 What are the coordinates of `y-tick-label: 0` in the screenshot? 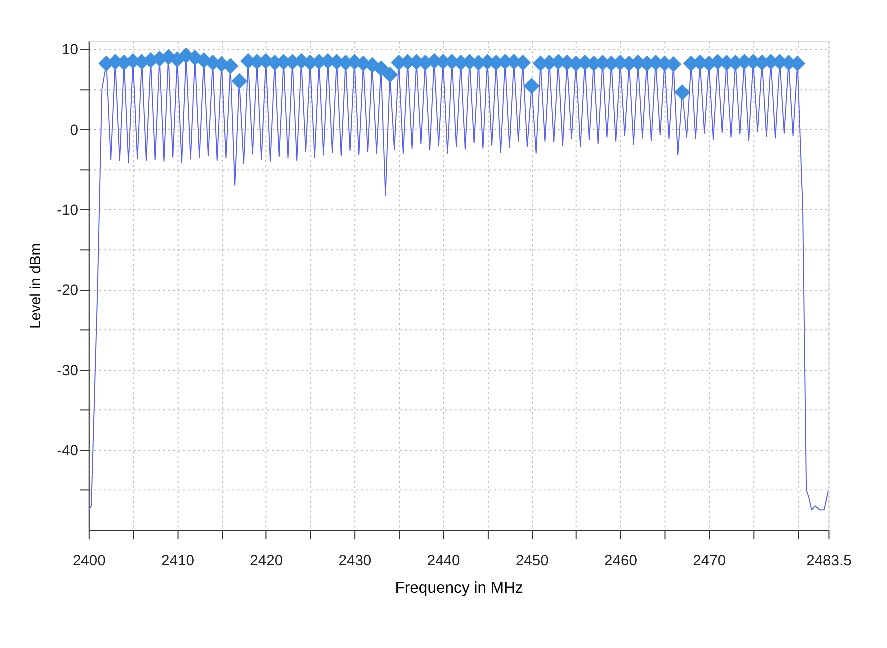 It's located at (74, 130).